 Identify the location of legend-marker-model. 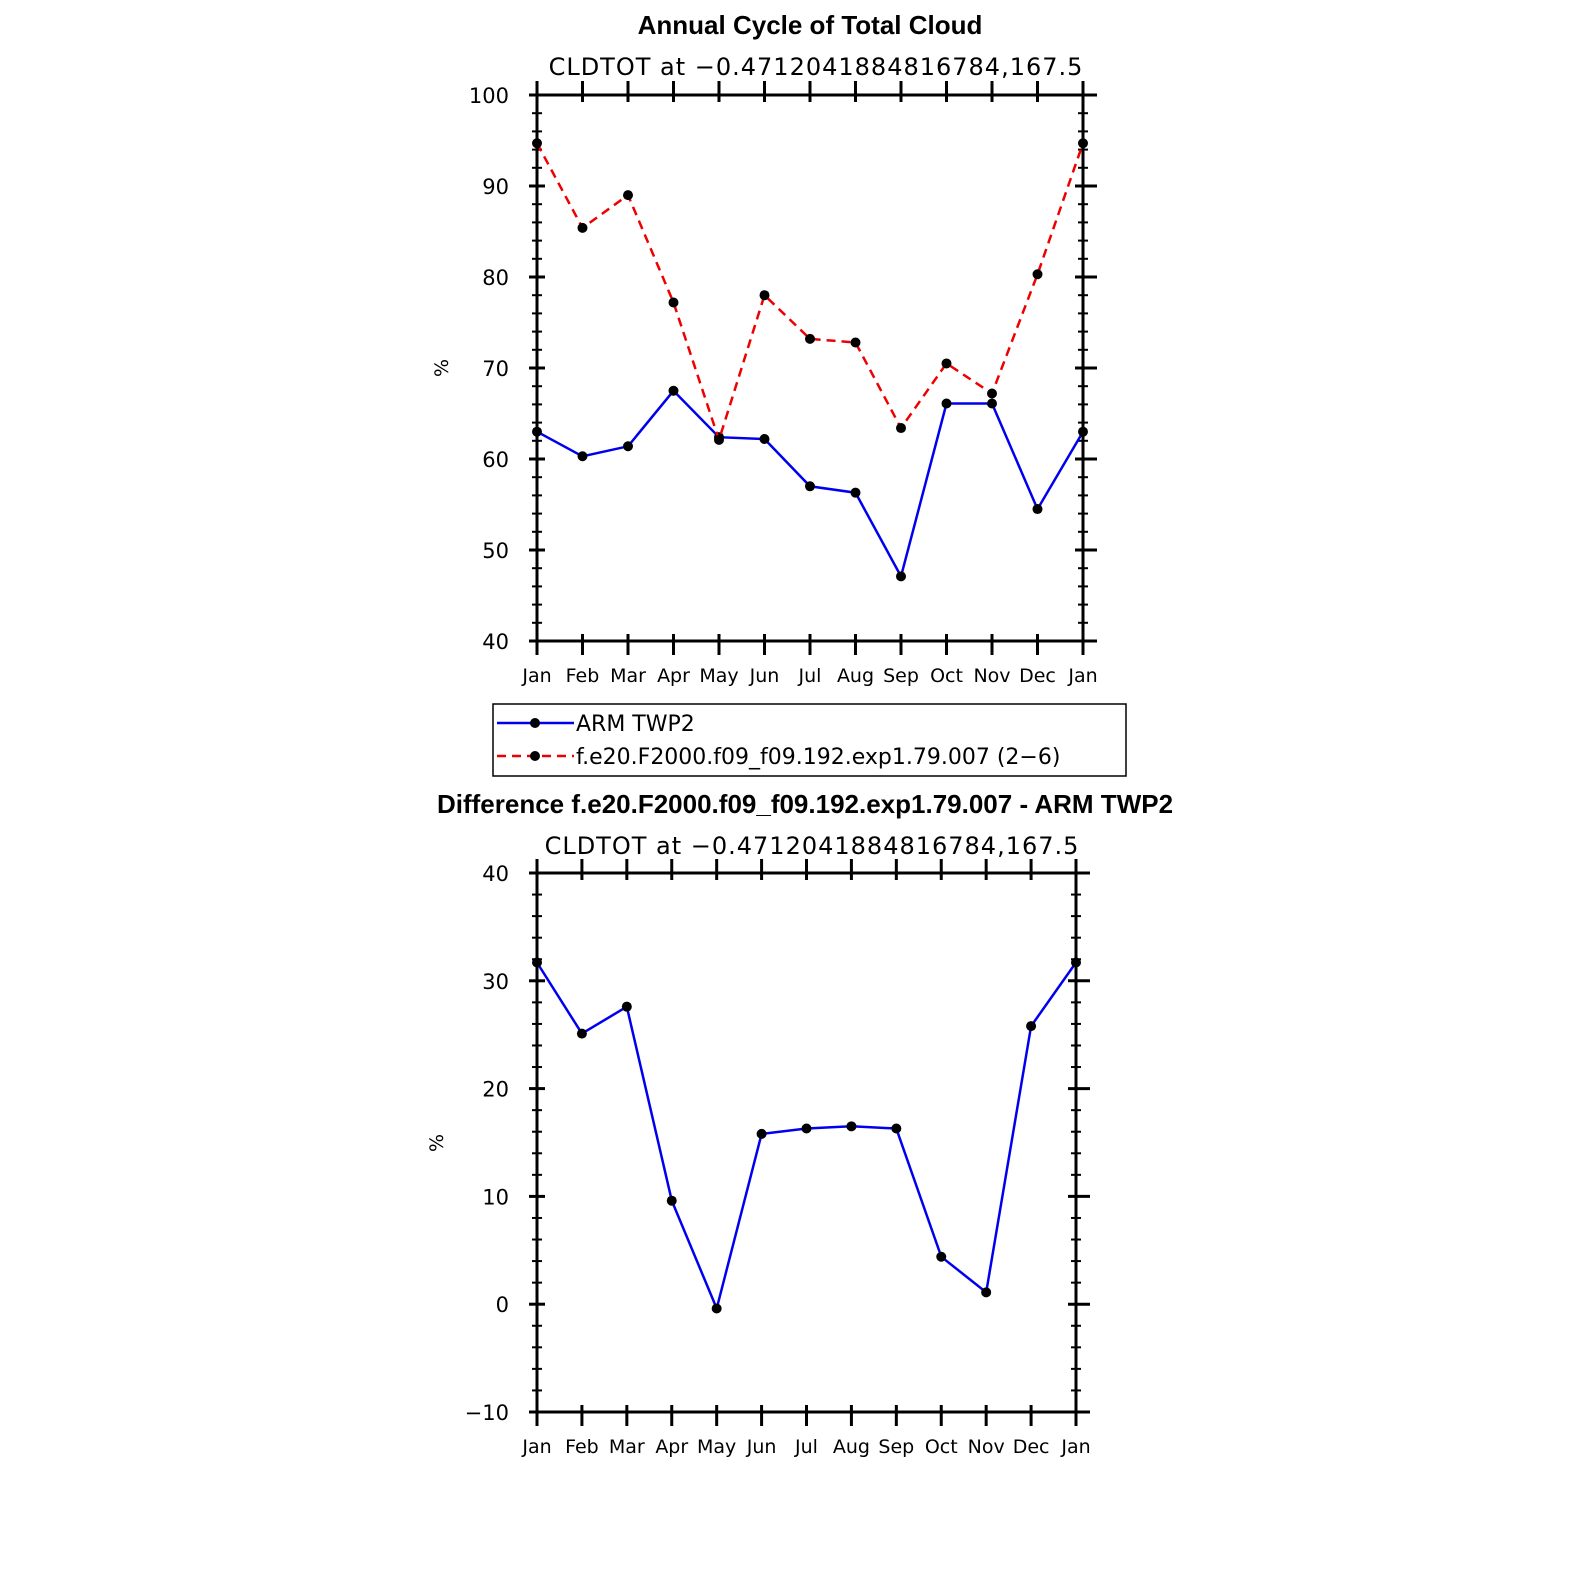
(535, 756).